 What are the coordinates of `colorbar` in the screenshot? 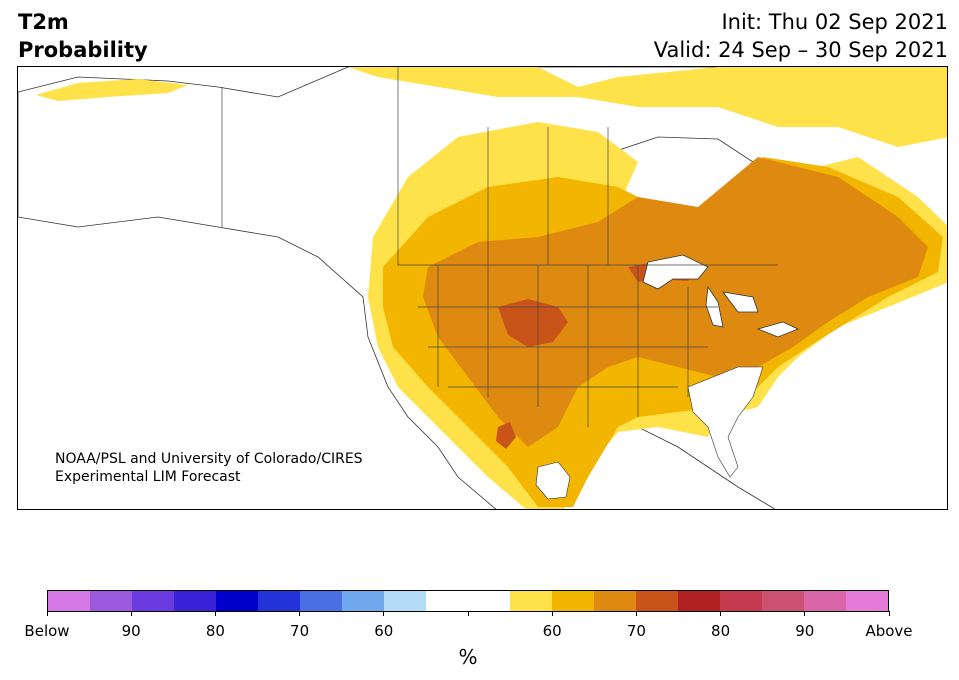 It's located at (468, 601).